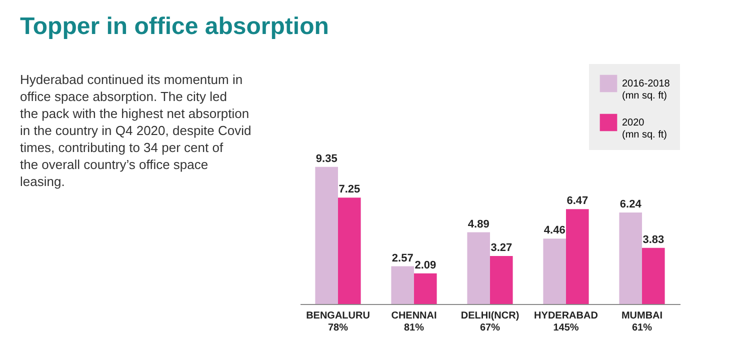 The width and height of the screenshot is (750, 350). Describe the element at coordinates (642, 322) in the screenshot. I see `x-tick-label: MUMBAI 61%` at that location.